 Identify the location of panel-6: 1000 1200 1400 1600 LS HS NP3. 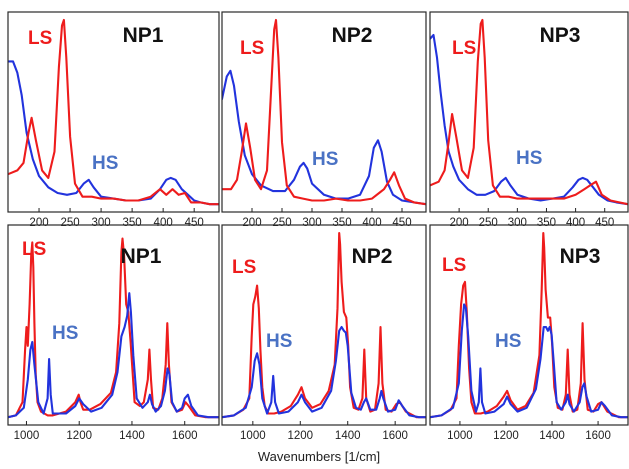
(529, 333).